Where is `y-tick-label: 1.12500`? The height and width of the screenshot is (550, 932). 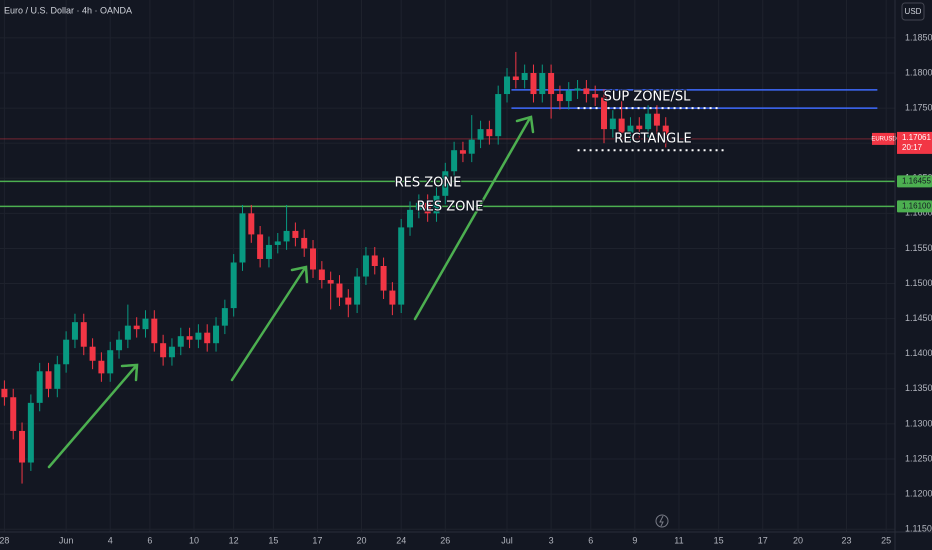
y-tick-label: 1.12500 is located at coordinates (918, 458).